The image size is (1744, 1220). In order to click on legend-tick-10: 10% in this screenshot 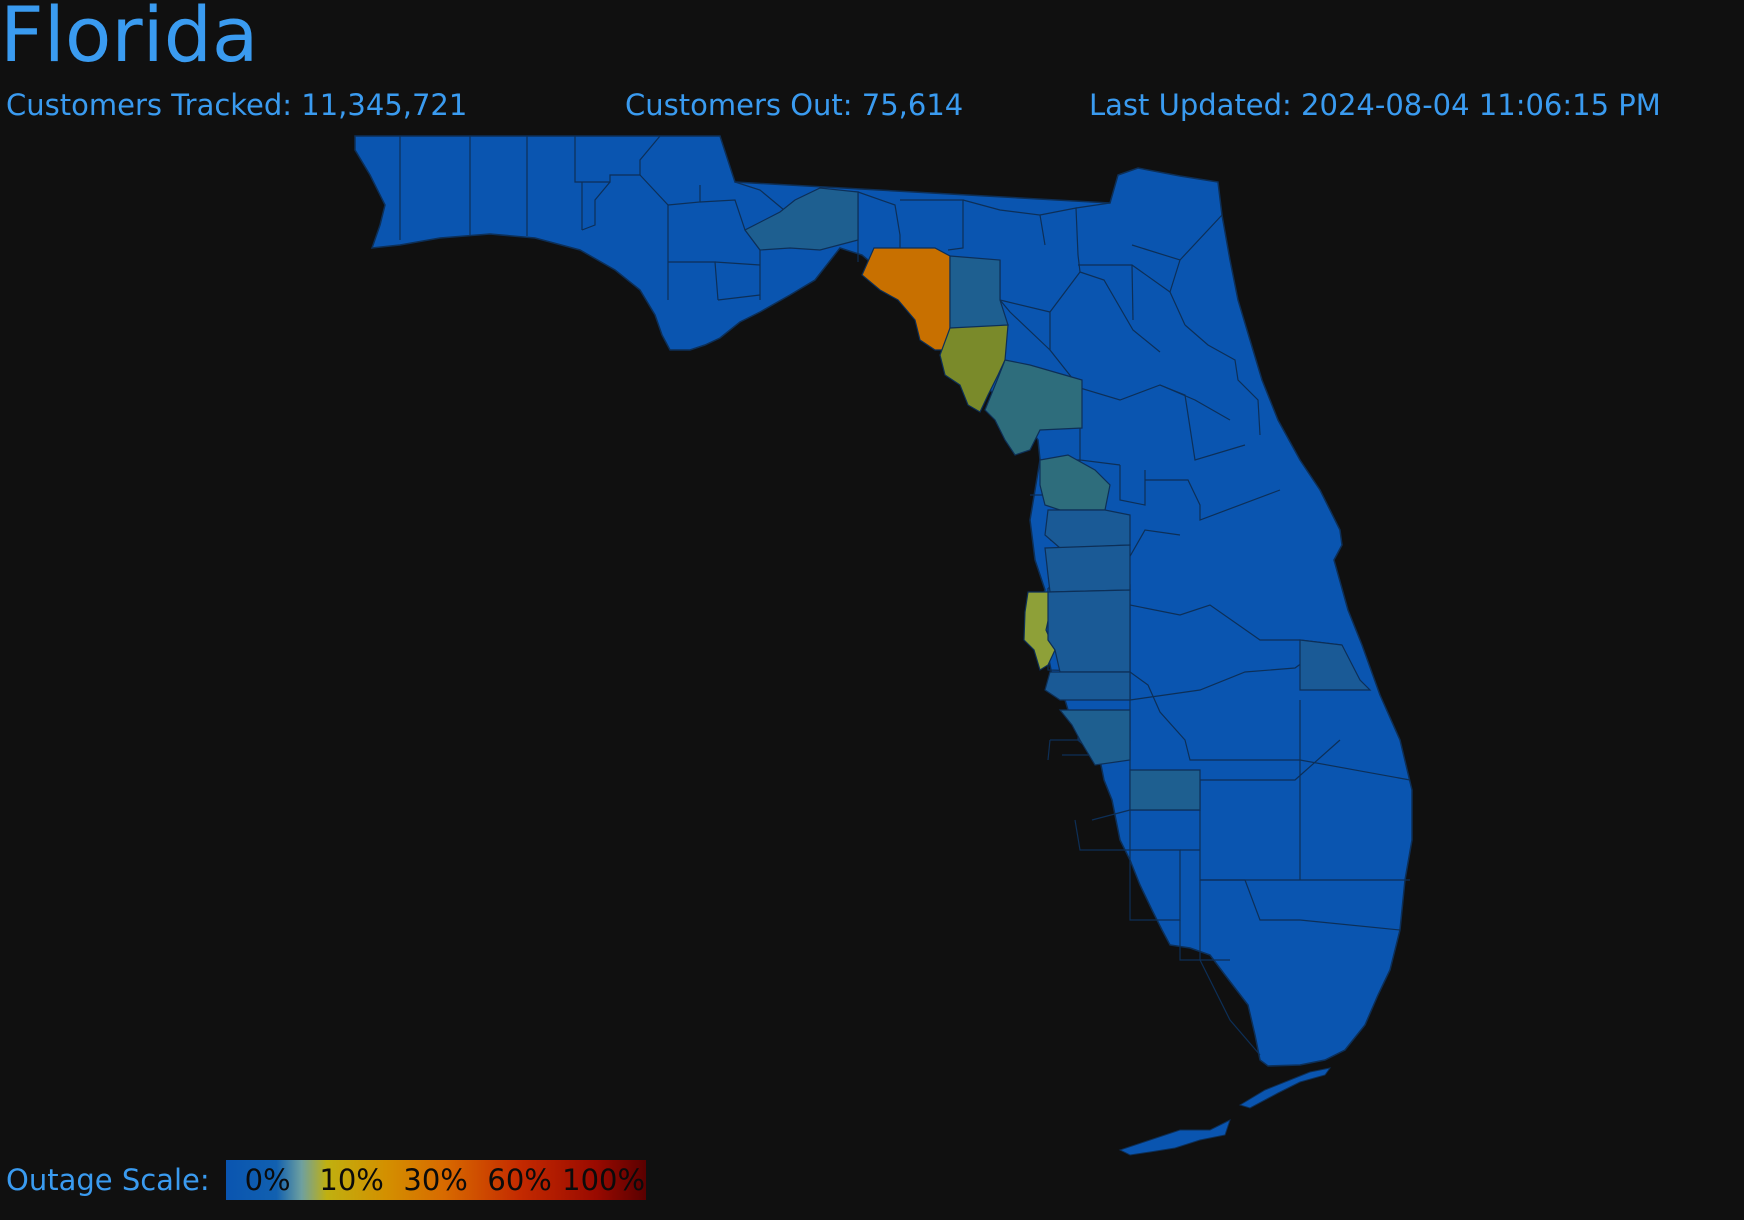, I will do `click(351, 1180)`.